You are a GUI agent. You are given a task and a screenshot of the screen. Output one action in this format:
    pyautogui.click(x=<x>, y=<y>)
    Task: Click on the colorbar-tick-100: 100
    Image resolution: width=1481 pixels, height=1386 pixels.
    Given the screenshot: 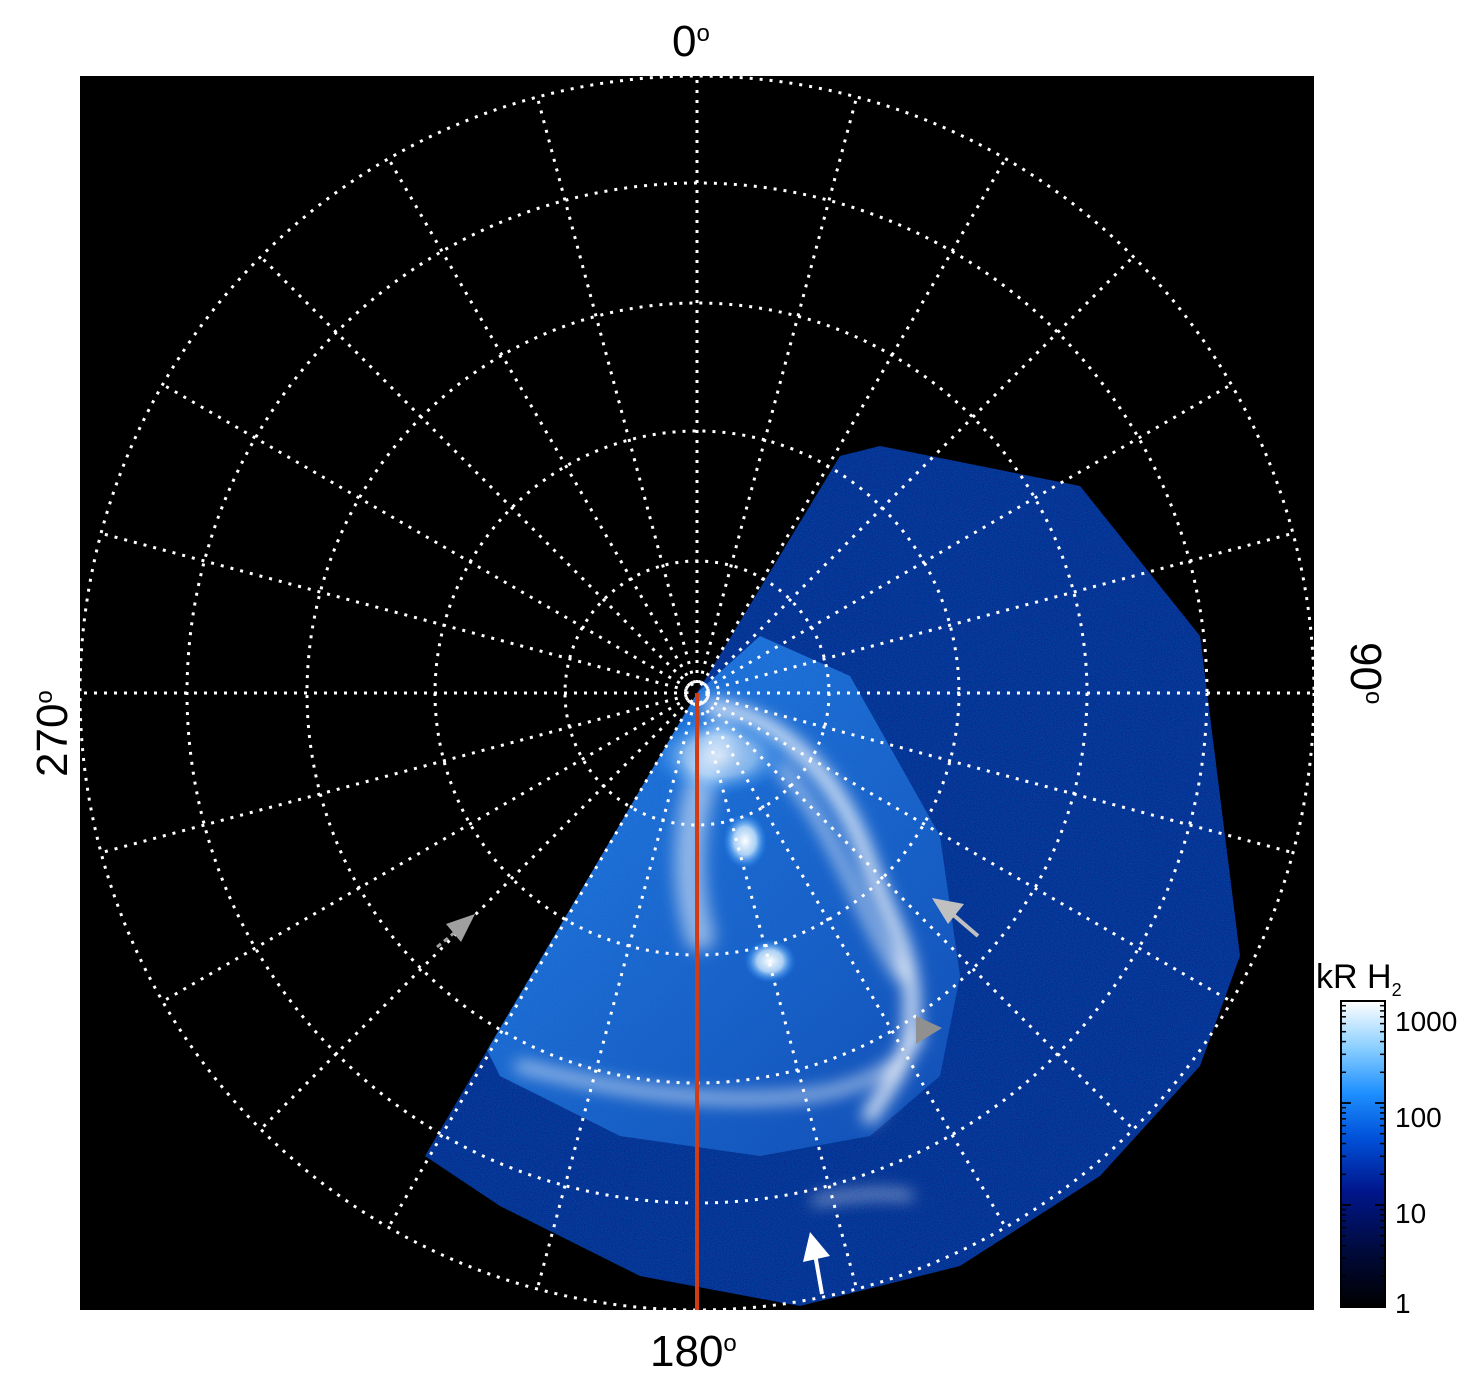 What is the action you would take?
    pyautogui.click(x=1418, y=1117)
    